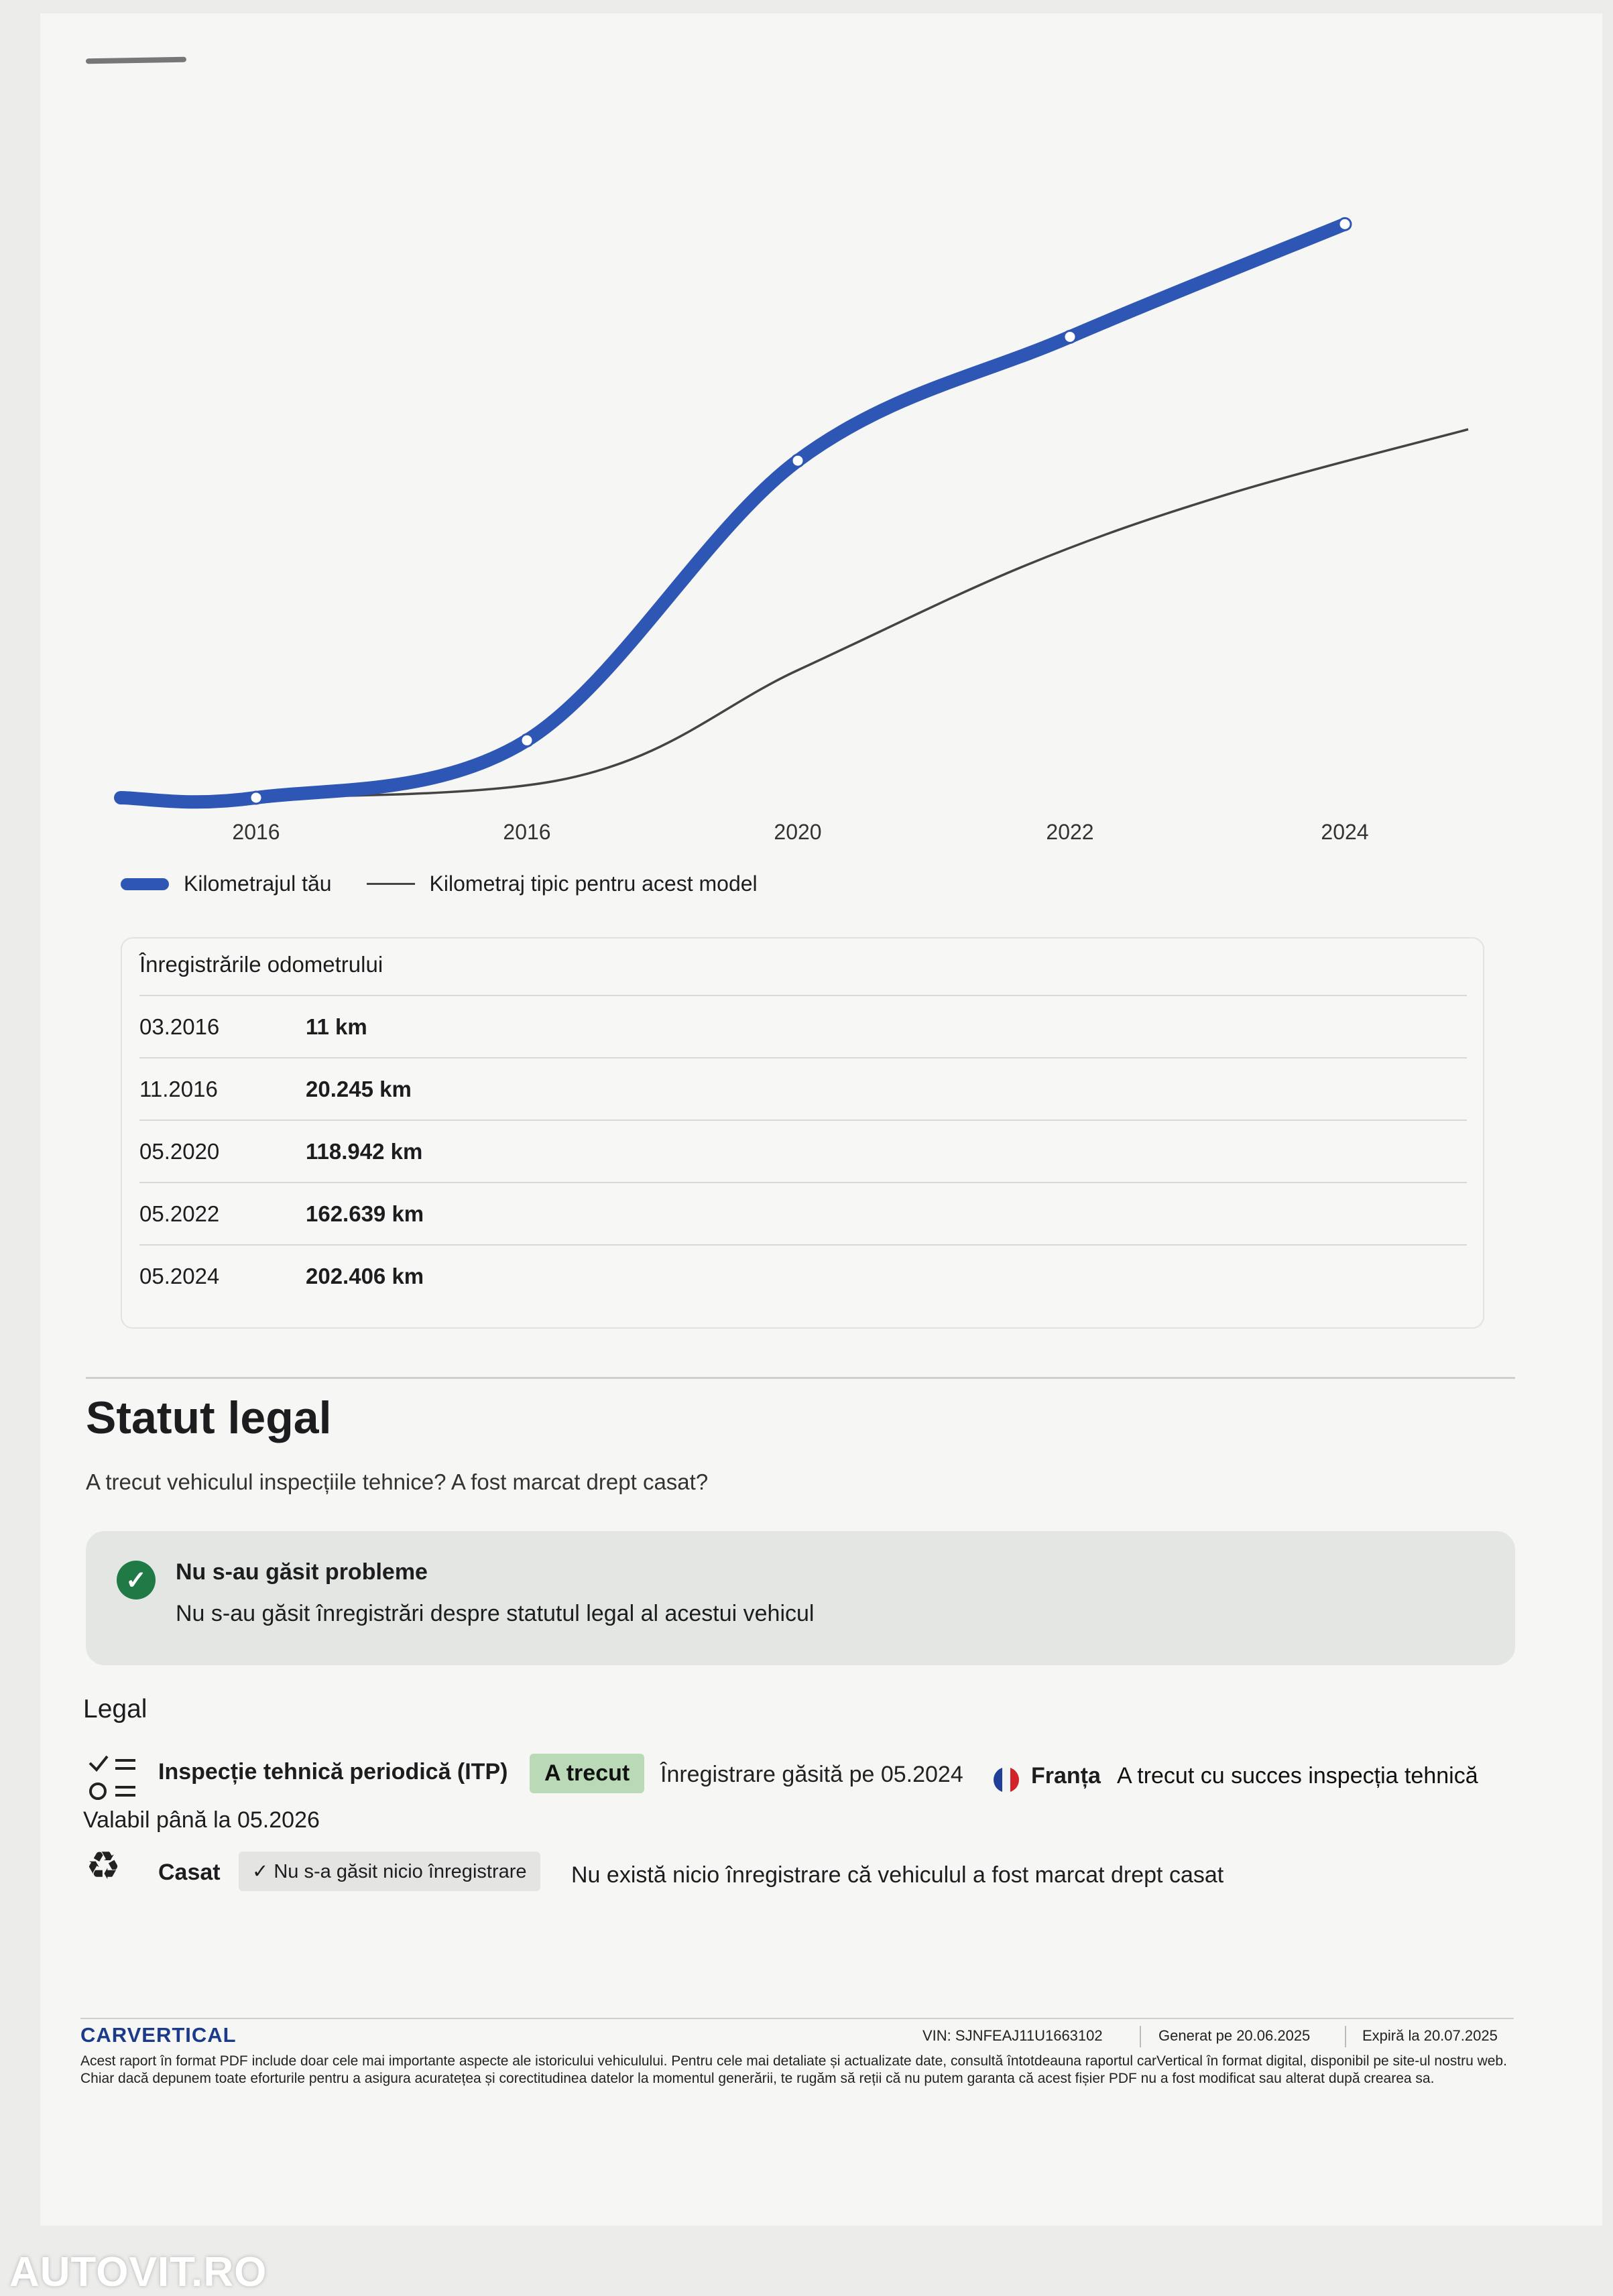 The width and height of the screenshot is (1613, 2296). I want to click on itp-label: Inspecție tehnică periodică (ITP), so click(333, 1772).